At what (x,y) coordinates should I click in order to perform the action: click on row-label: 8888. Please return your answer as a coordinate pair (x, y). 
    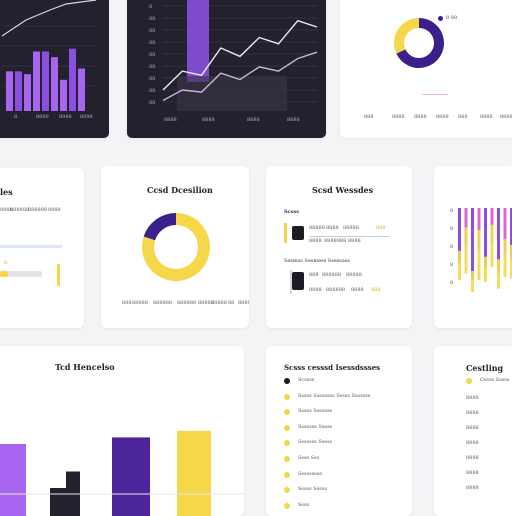
    Looking at the image, I should click on (54, 210).